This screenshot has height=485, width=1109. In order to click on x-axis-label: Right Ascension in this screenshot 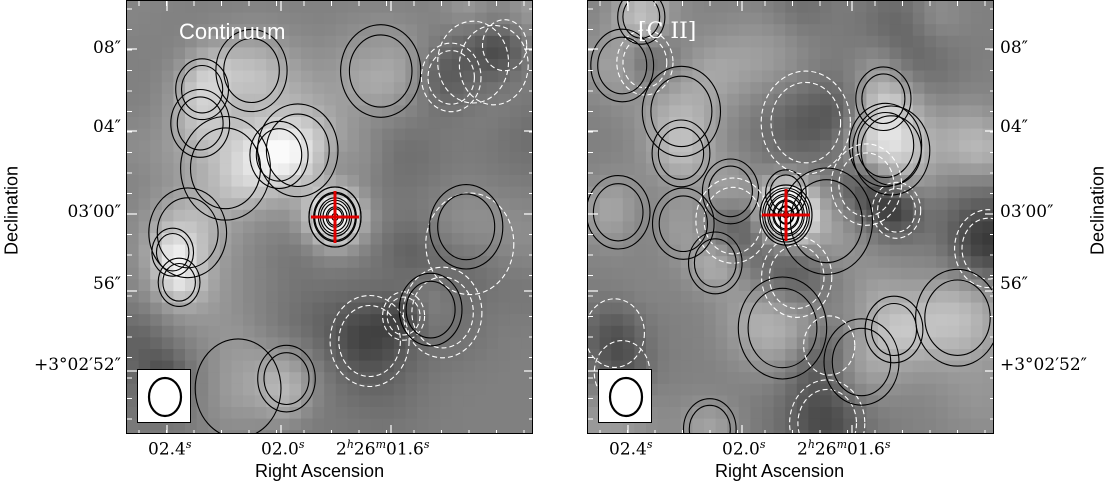, I will do `click(320, 471)`.